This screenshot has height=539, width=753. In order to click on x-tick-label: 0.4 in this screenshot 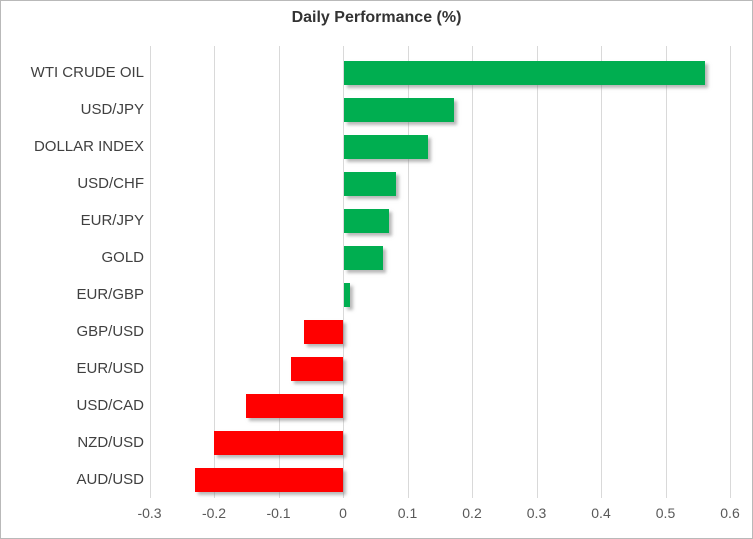, I will do `click(601, 513)`.